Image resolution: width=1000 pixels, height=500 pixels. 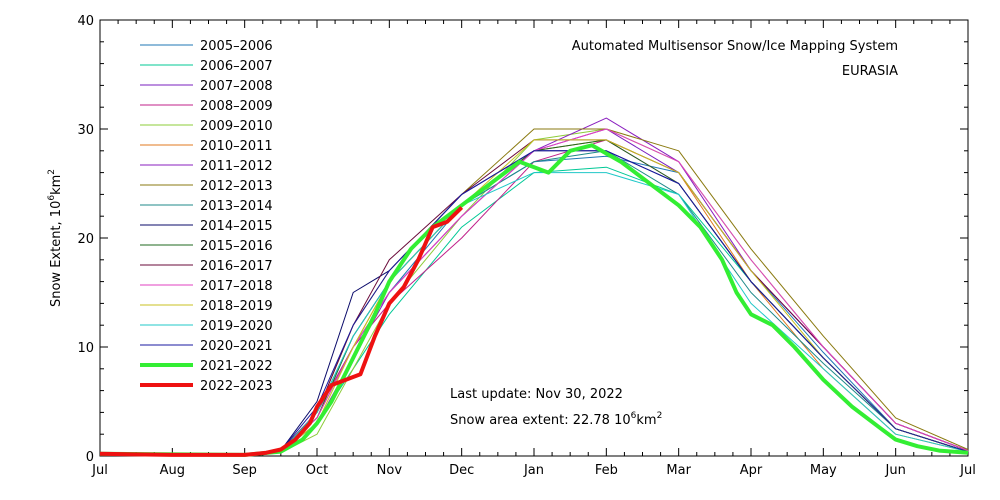 I want to click on legend-label: 2018–2019, so click(x=236, y=306).